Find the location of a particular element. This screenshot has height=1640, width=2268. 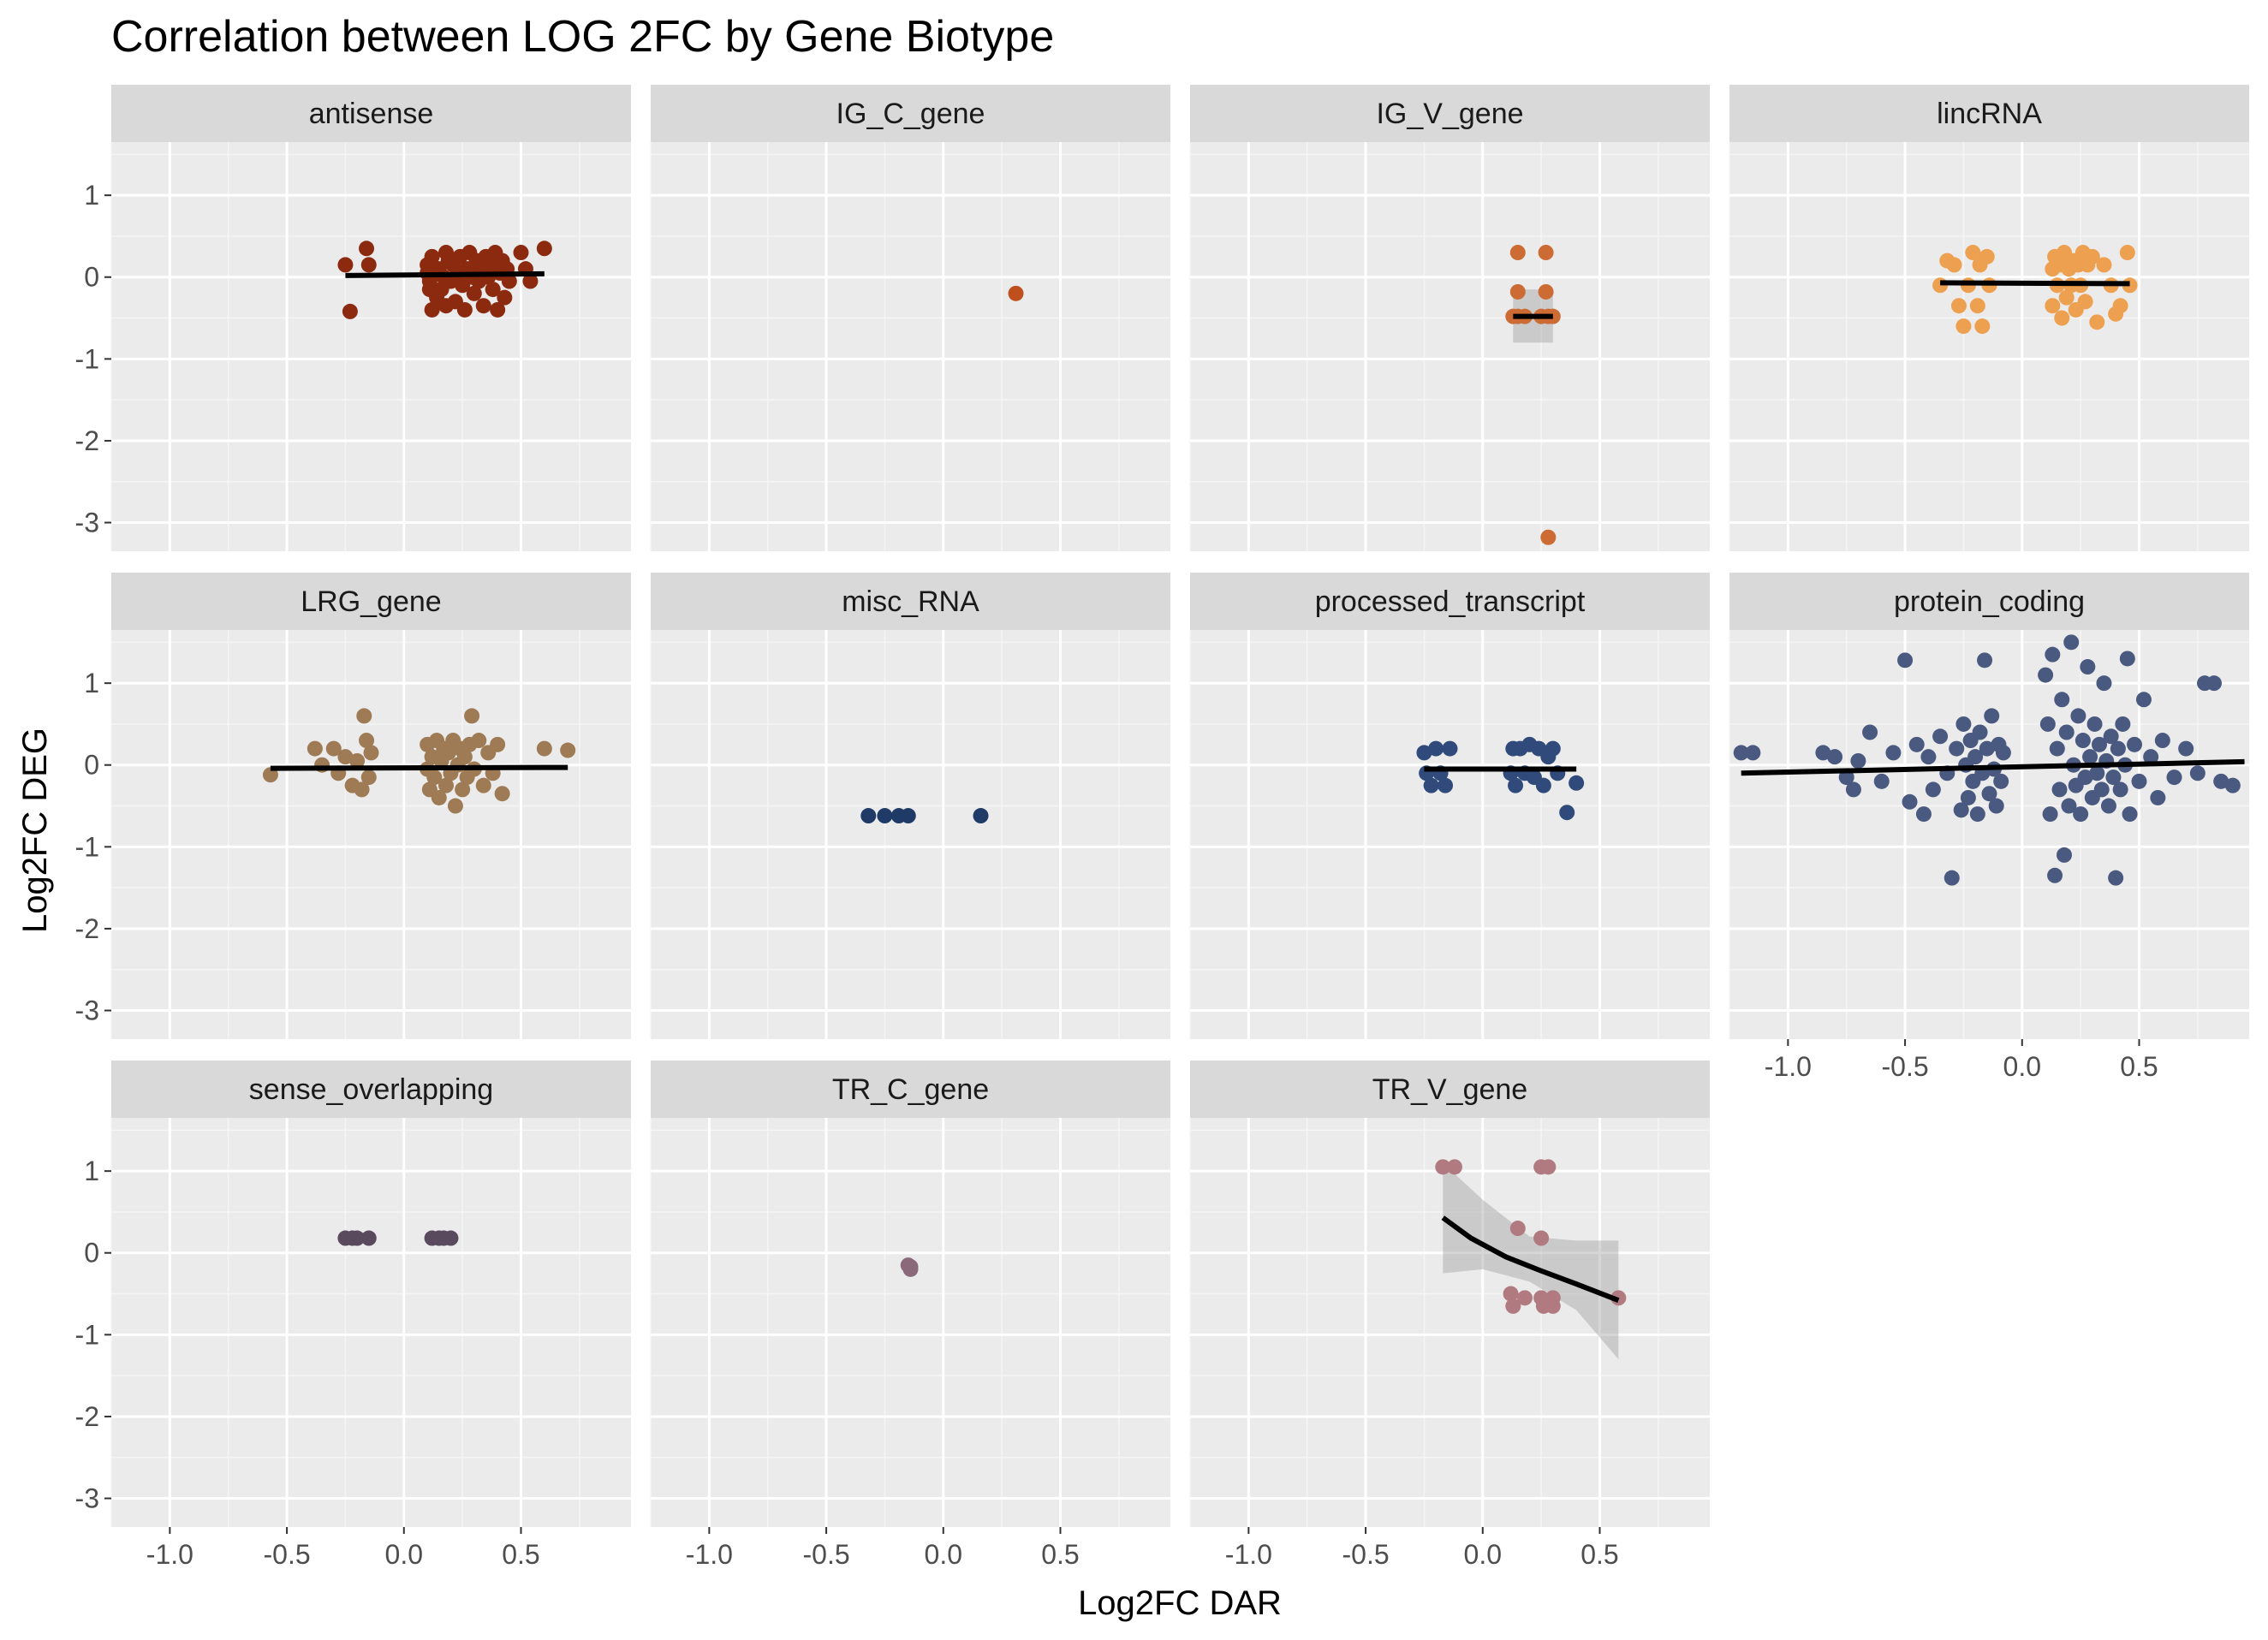

facet-sense_overlapping: sense_overlapping 1 0 -1 -2 -3 -1.0 -0.5 0.0 0.5 is located at coordinates (353, 1315).